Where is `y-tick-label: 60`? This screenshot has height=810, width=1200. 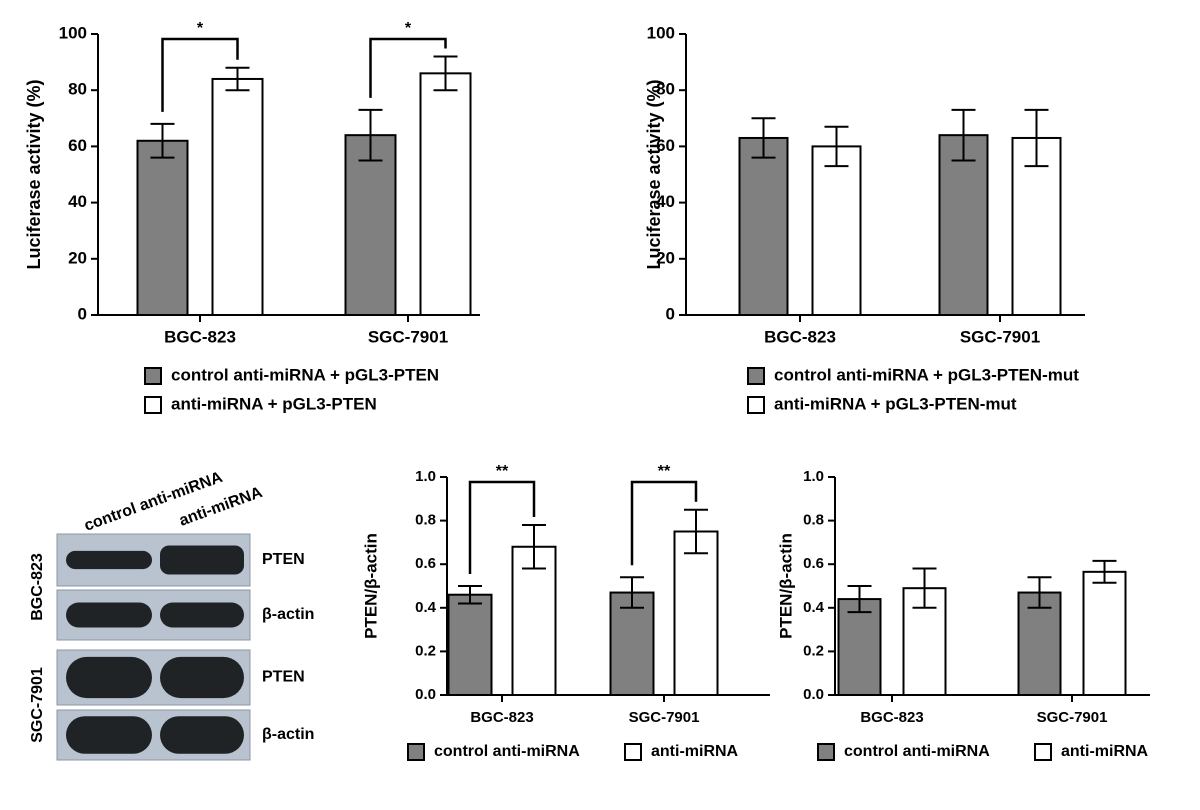 y-tick-label: 60 is located at coordinates (77, 145).